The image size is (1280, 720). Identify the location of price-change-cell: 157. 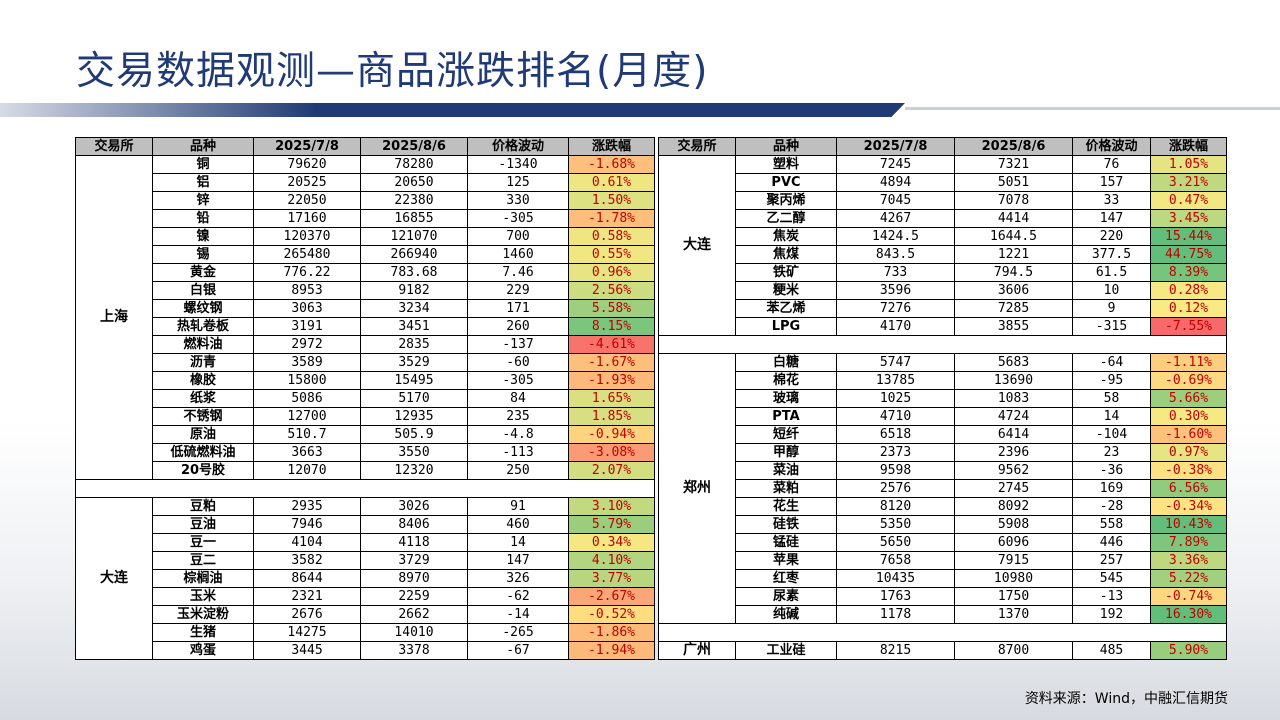
(1111, 182).